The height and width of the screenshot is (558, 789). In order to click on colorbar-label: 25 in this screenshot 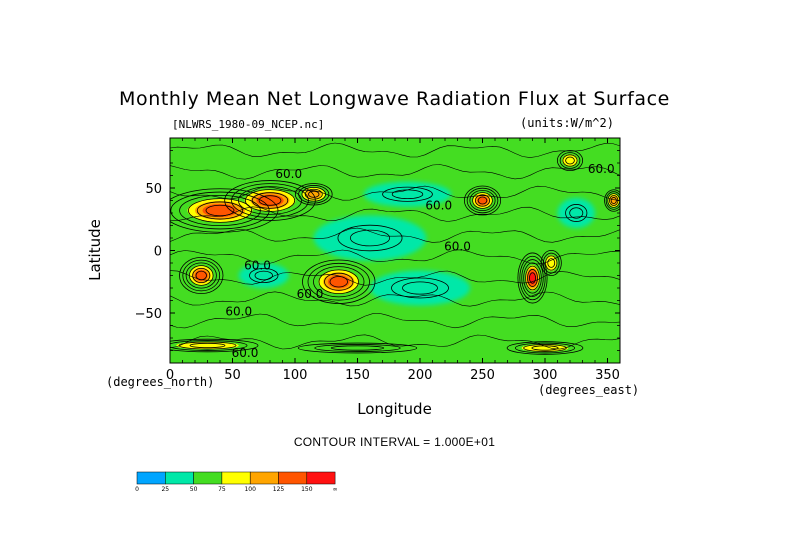, I will do `click(165, 489)`.